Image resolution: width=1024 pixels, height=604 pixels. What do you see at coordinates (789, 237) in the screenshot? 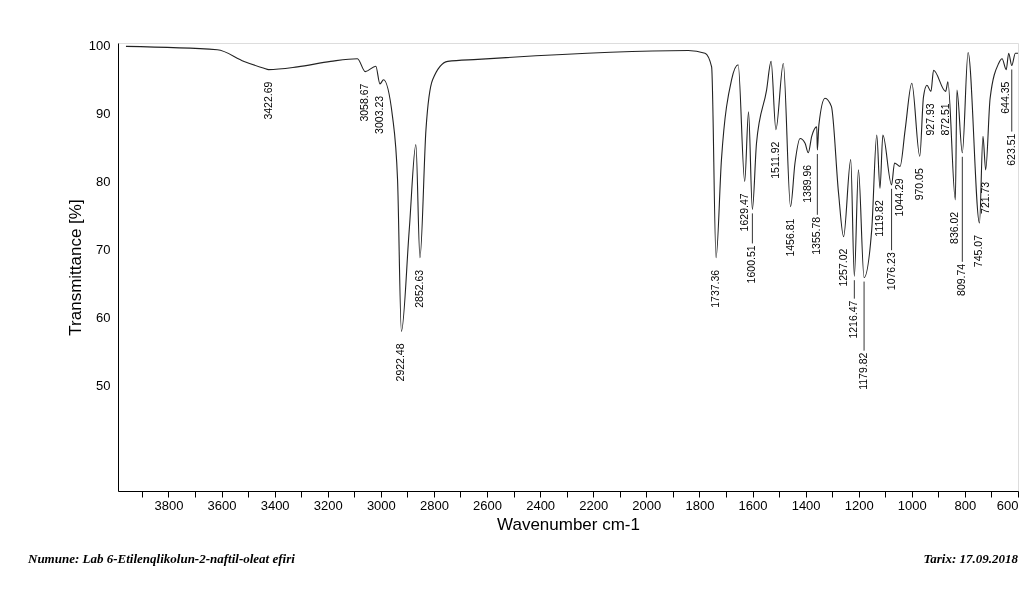
I see `annotation: 1456.81` at bounding box center [789, 237].